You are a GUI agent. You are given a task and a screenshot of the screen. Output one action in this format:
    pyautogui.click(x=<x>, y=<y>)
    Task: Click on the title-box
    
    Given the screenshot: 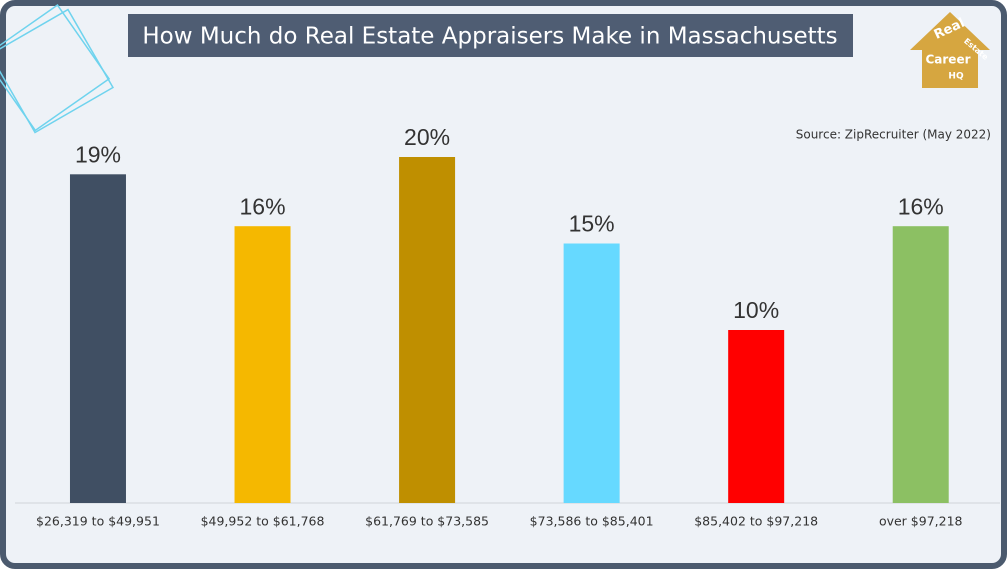 What is the action you would take?
    pyautogui.click(x=490, y=35)
    